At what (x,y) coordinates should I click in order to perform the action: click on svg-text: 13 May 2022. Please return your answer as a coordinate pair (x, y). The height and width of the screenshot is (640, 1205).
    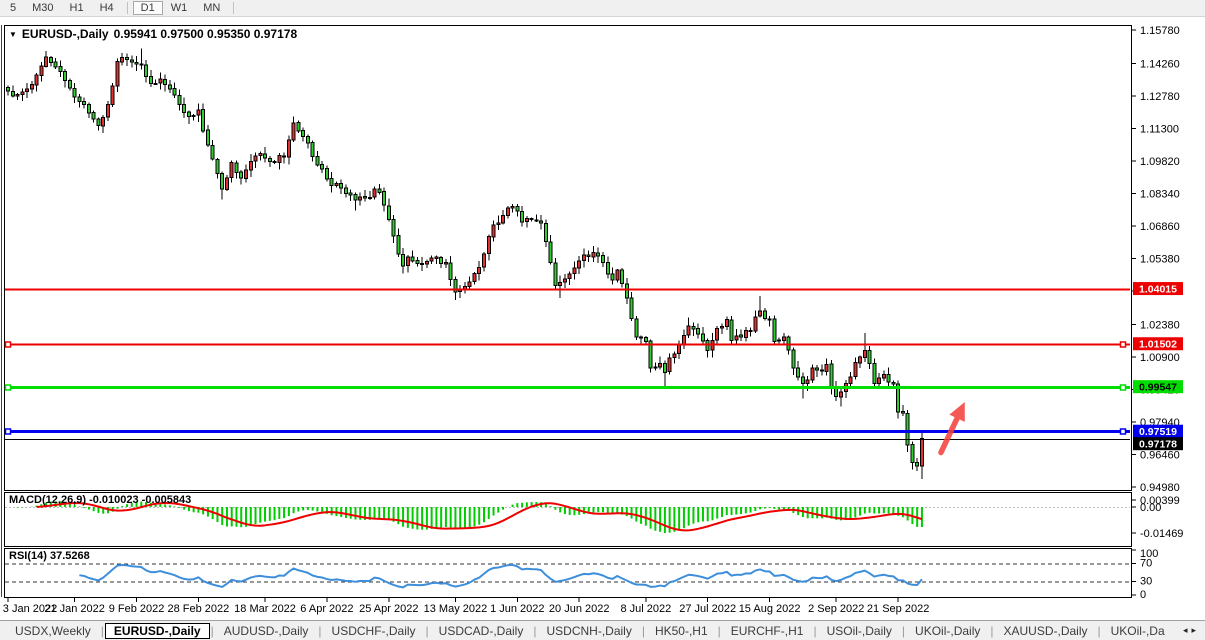
    Looking at the image, I should click on (456, 609).